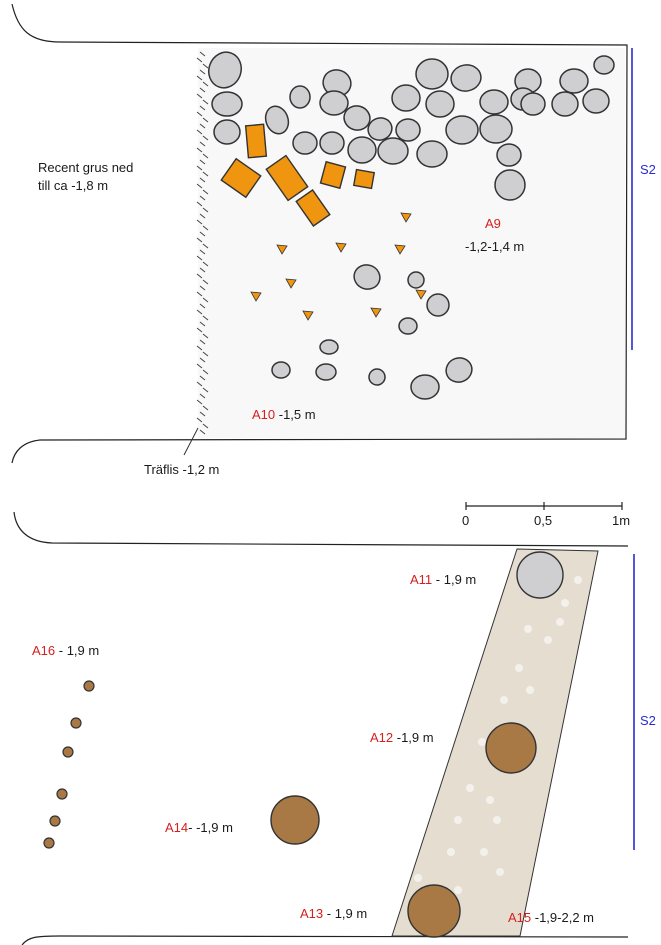 Image resolution: width=661 pixels, height=945 pixels. What do you see at coordinates (648, 169) in the screenshot?
I see `section-s2-label-upper: S2` at bounding box center [648, 169].